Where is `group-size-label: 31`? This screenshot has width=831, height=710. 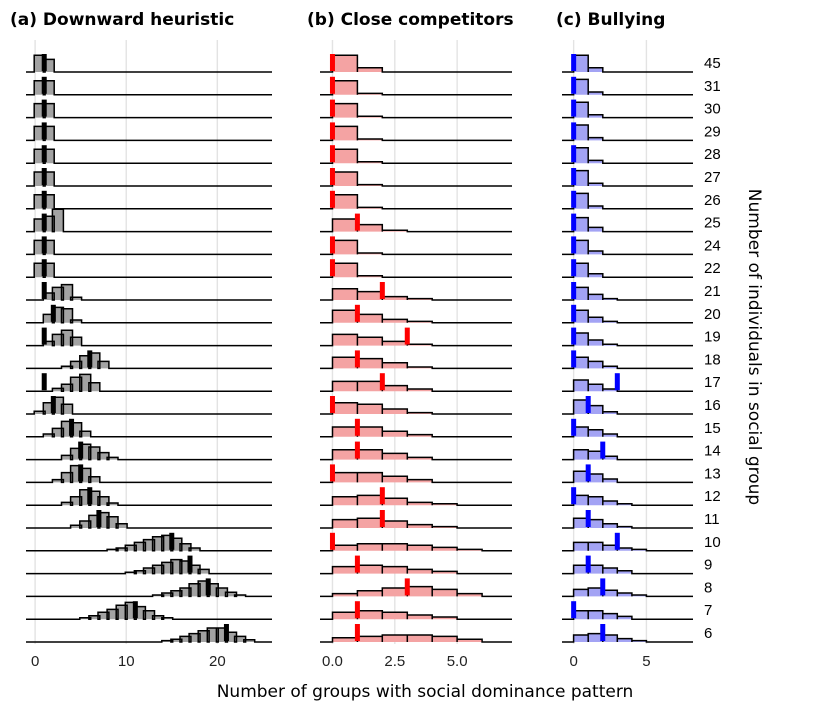
group-size-label: 31 is located at coordinates (712, 86).